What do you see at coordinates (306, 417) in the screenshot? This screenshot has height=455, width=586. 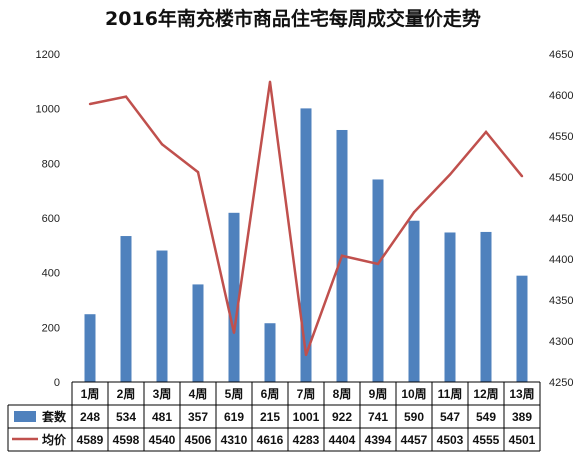 I see `table-cell-count: 1001` at bounding box center [306, 417].